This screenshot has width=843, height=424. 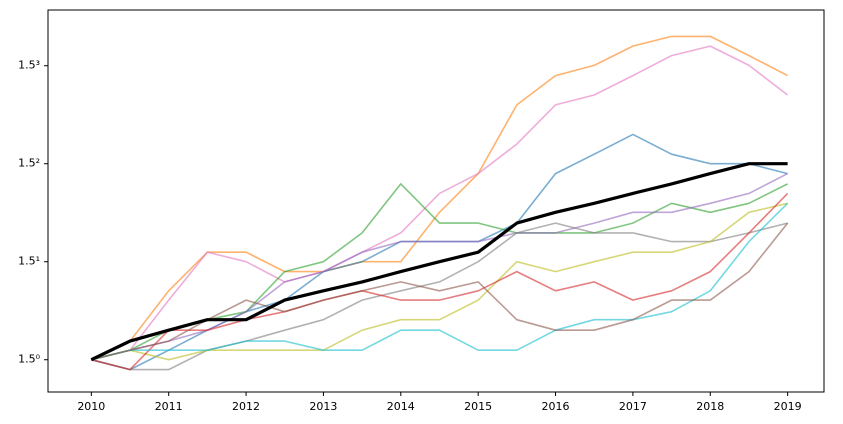 What do you see at coordinates (29, 163) in the screenshot?
I see `y-tick-label: 1.5²` at bounding box center [29, 163].